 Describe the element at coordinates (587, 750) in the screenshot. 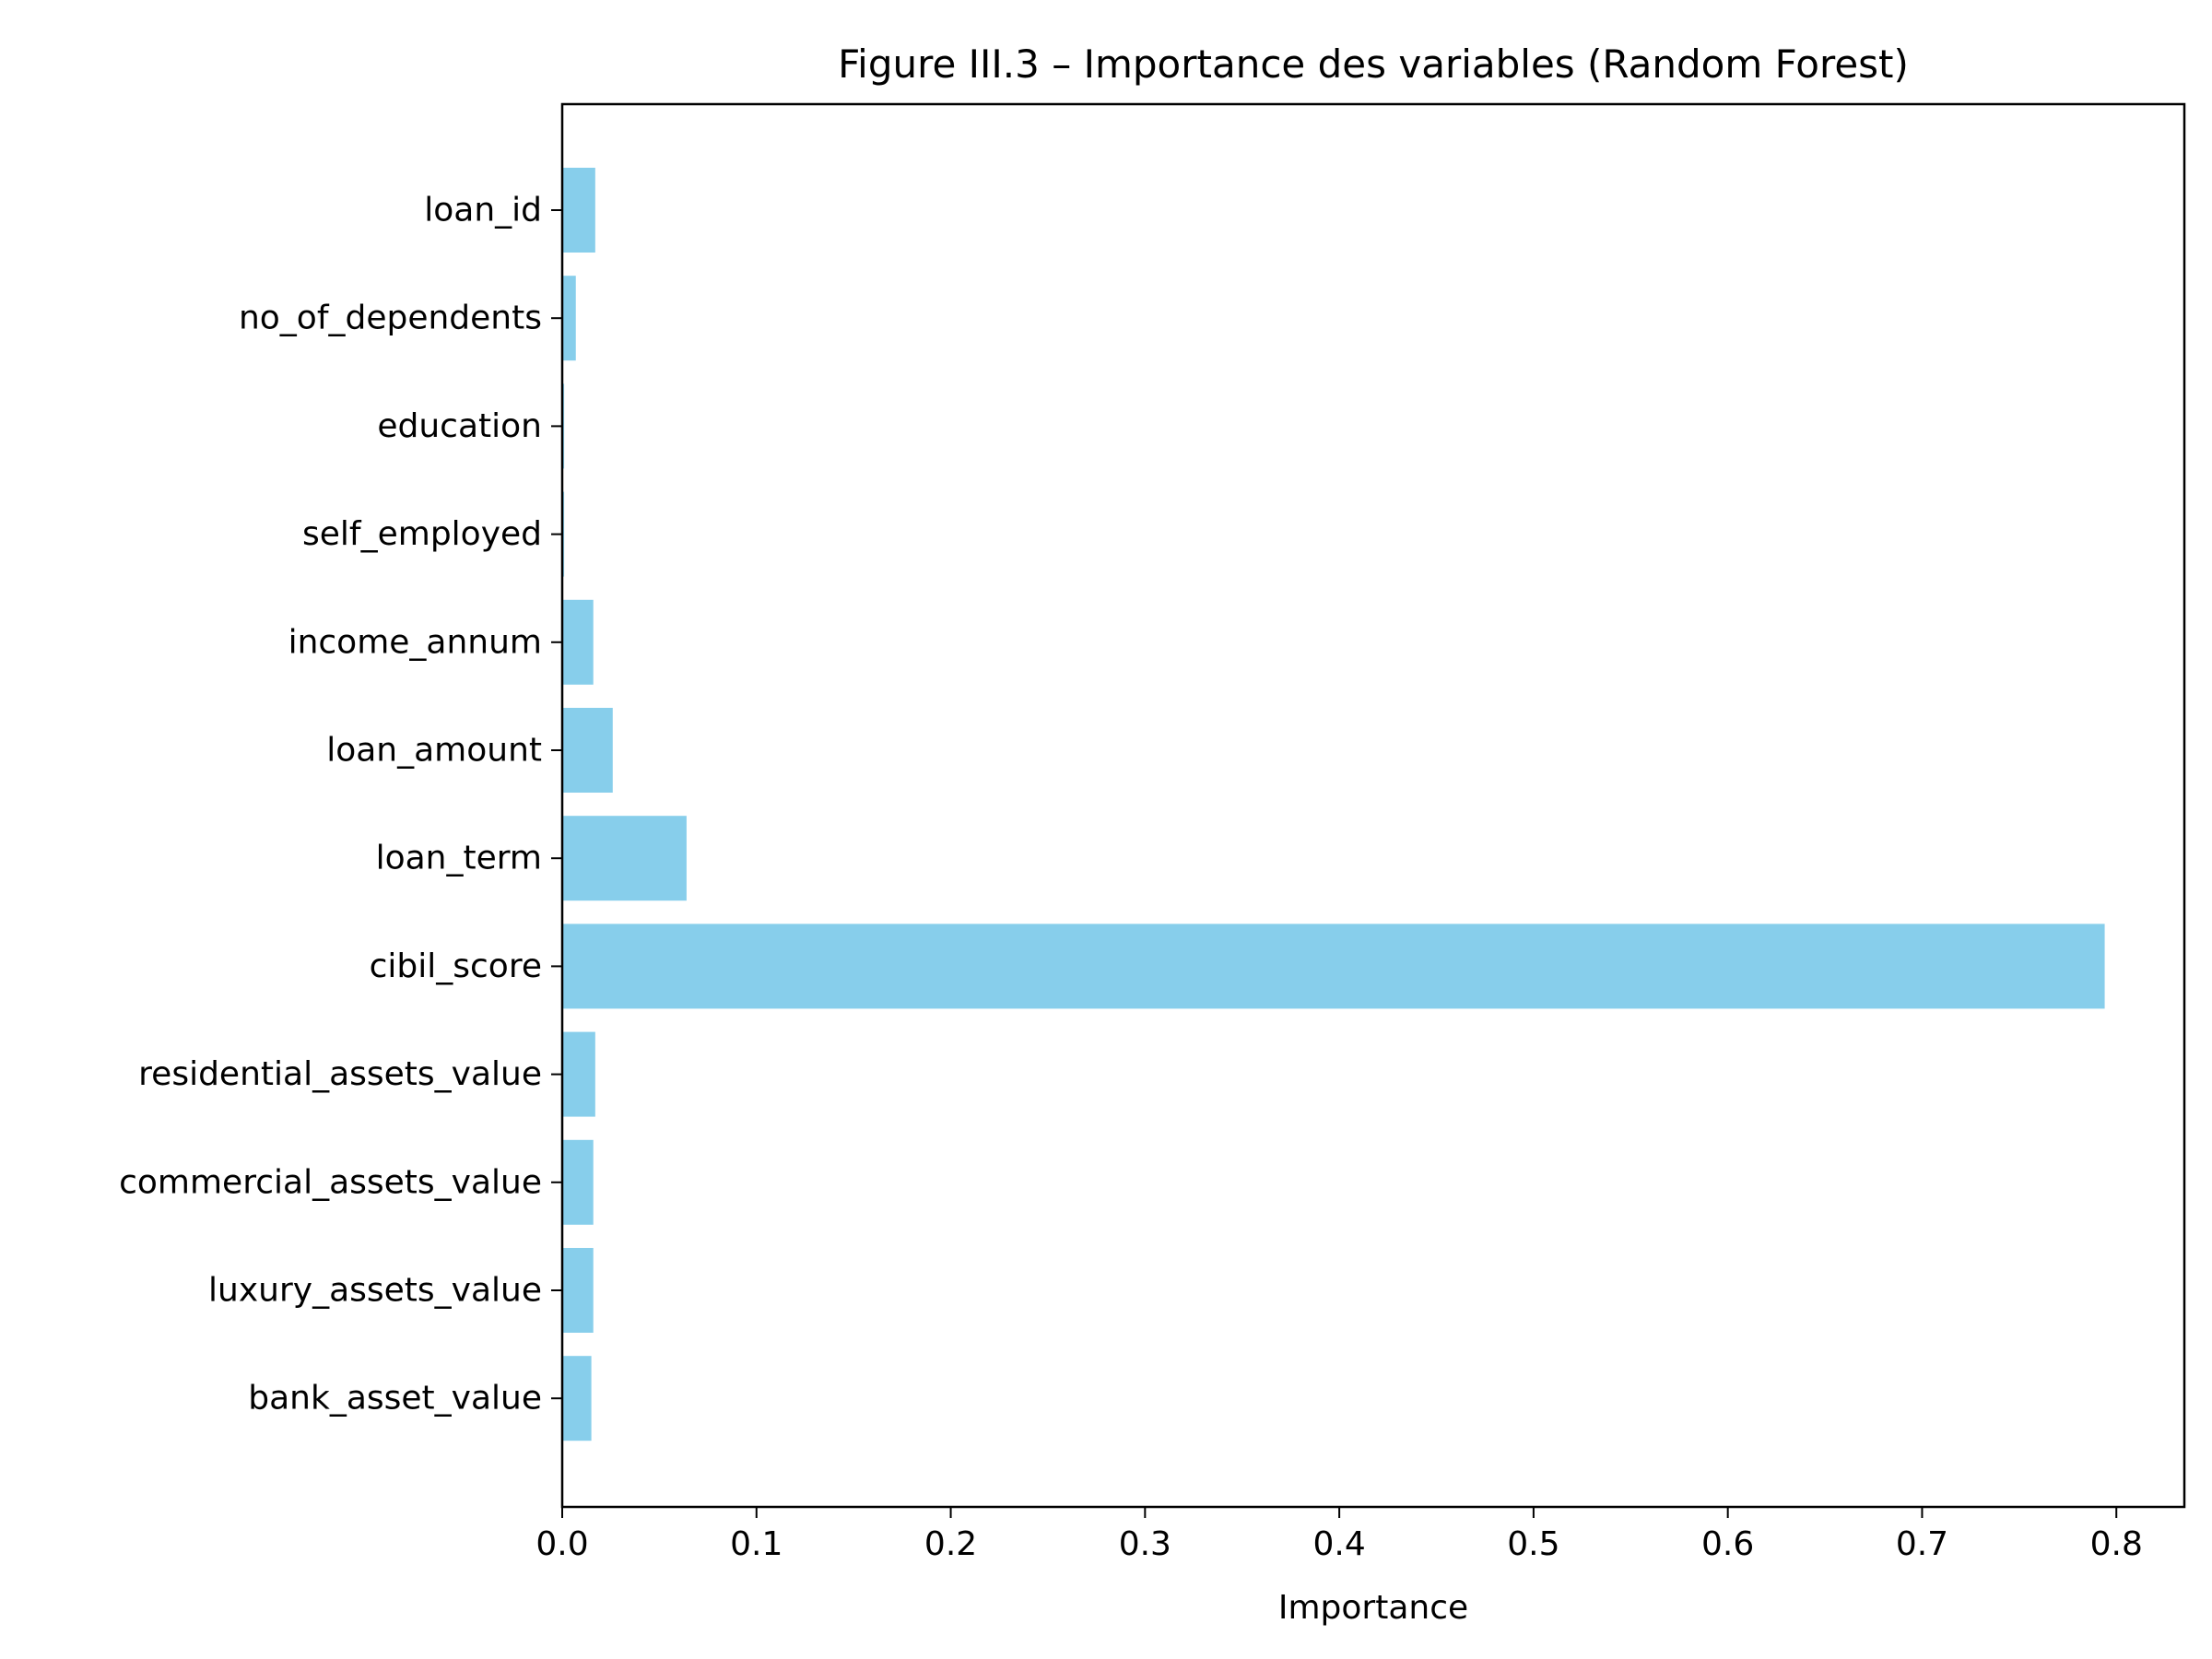

I see `bar-loan_amount` at that location.